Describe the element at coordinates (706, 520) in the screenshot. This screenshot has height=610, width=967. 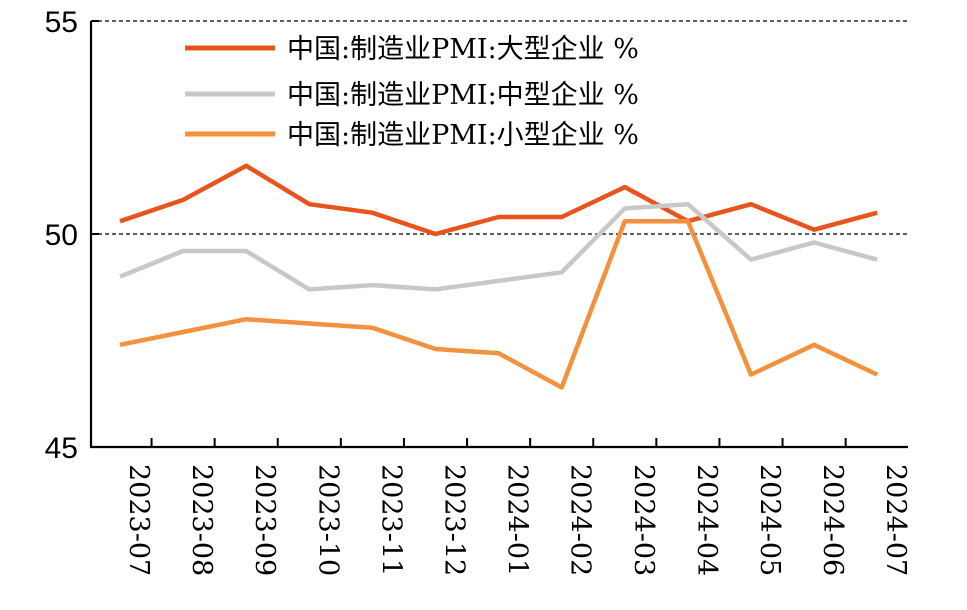
I see `x-tick-label: 2024-04` at that location.